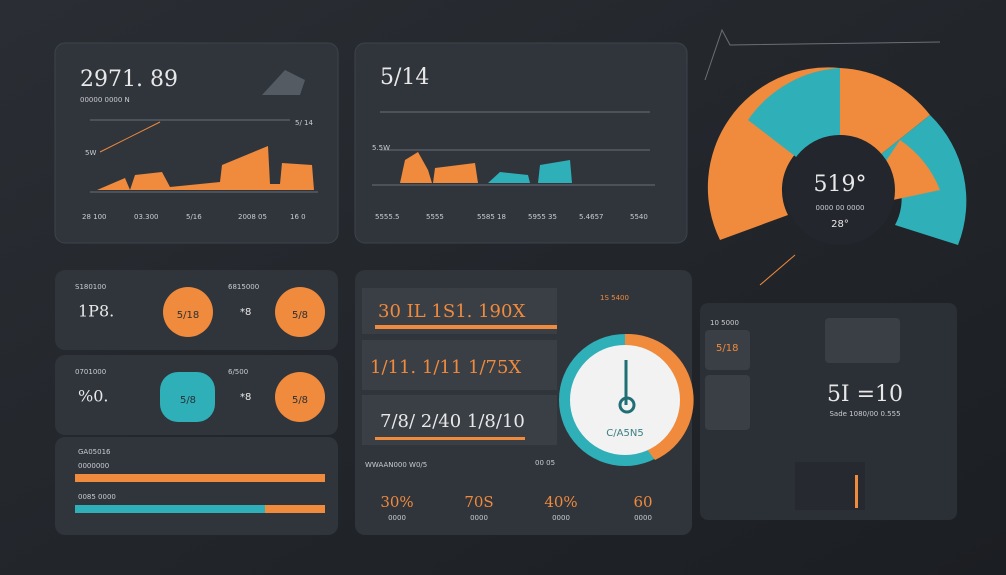 This screenshot has height=575, width=1006. What do you see at coordinates (188, 315) in the screenshot?
I see `circle-label: 5/18` at bounding box center [188, 315].